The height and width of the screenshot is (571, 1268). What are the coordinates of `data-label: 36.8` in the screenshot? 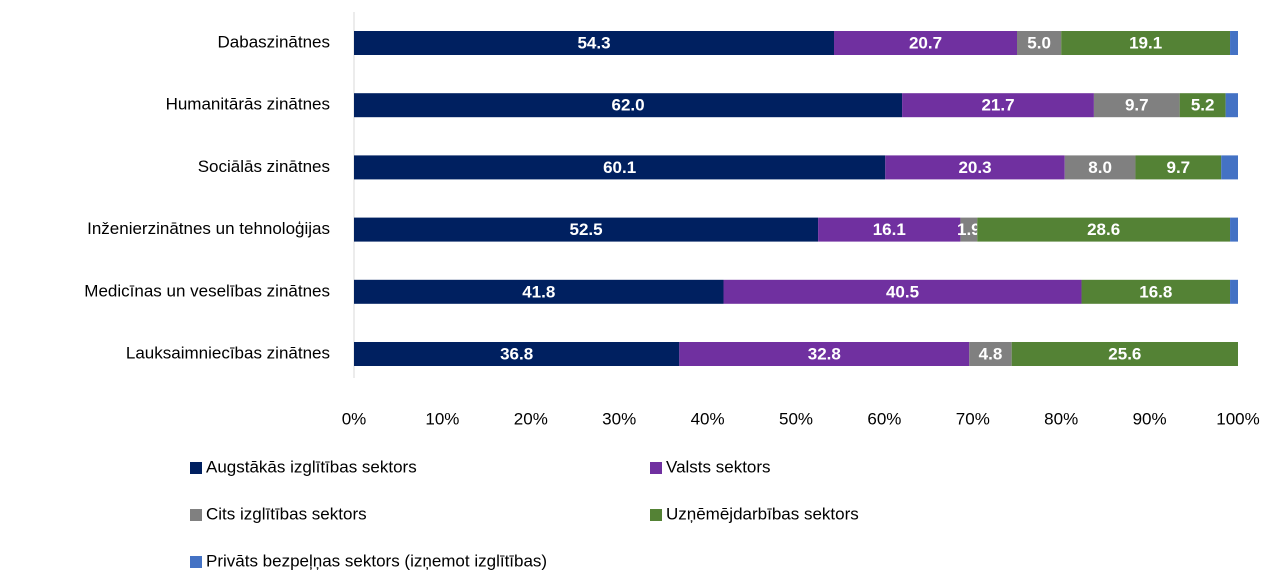 It's located at (516, 353).